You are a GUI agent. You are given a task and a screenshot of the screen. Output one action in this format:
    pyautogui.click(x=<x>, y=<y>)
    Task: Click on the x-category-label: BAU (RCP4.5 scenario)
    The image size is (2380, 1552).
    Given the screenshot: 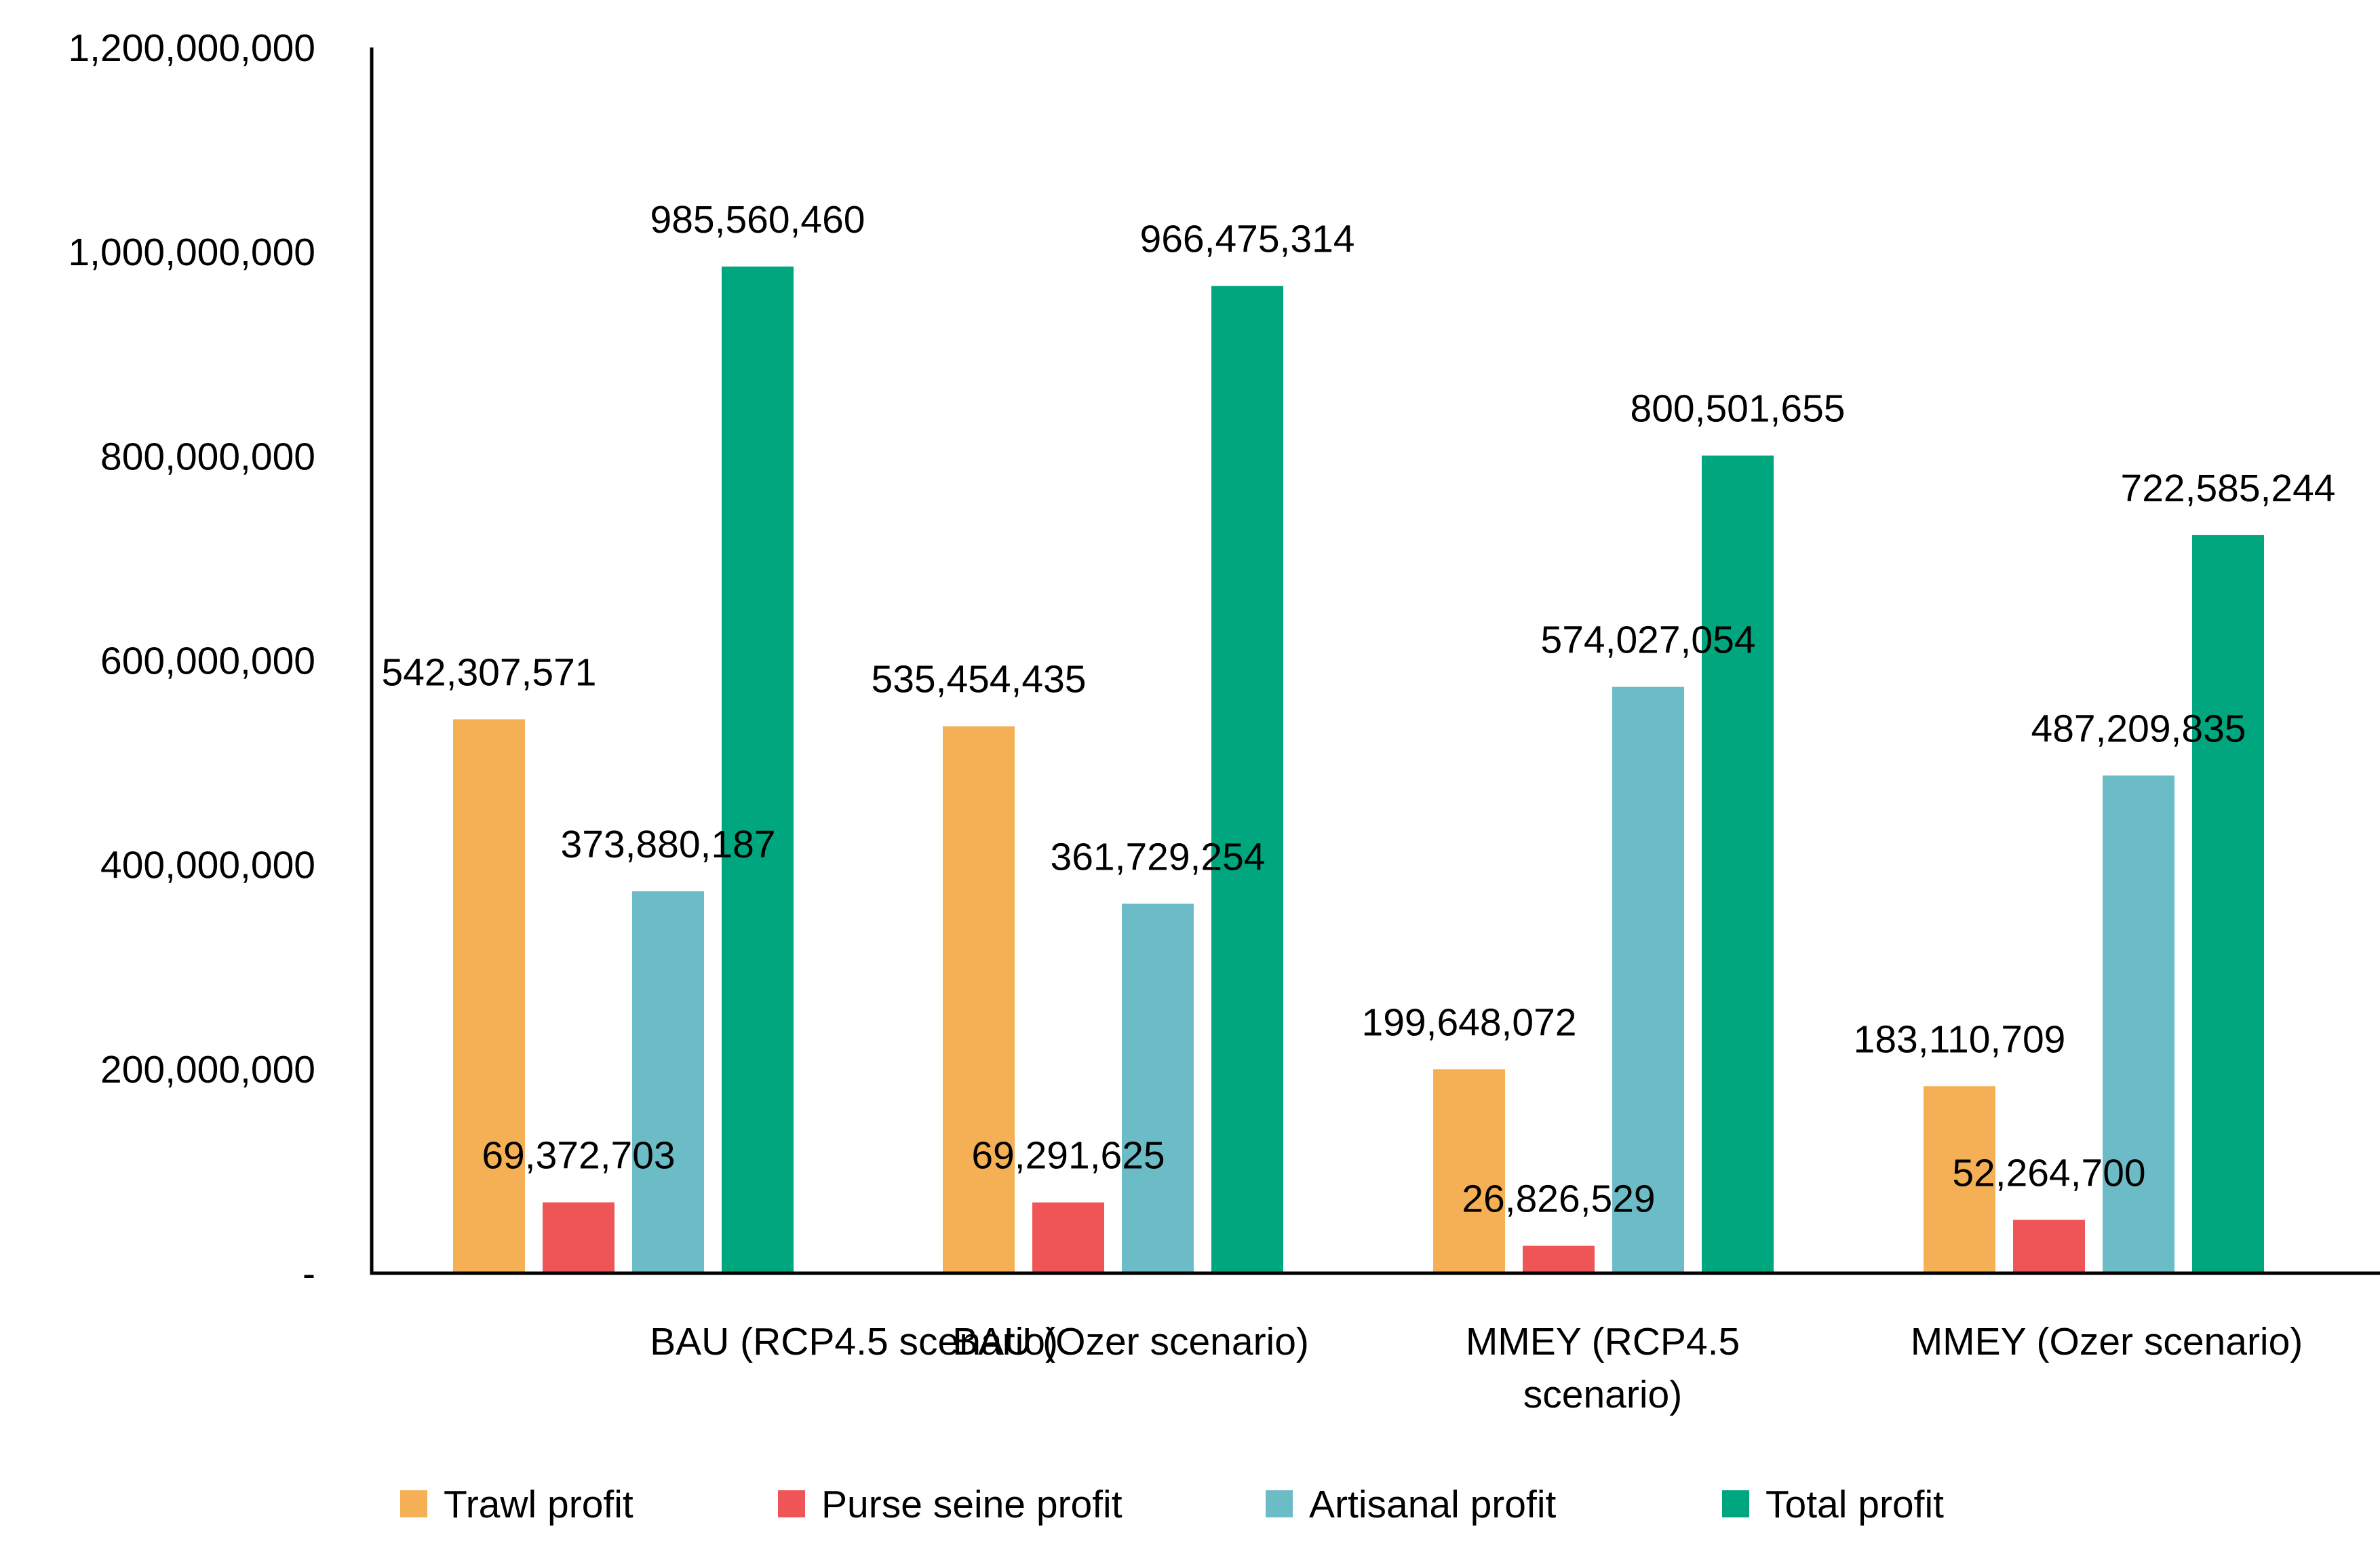 What is the action you would take?
    pyautogui.click(x=854, y=1342)
    